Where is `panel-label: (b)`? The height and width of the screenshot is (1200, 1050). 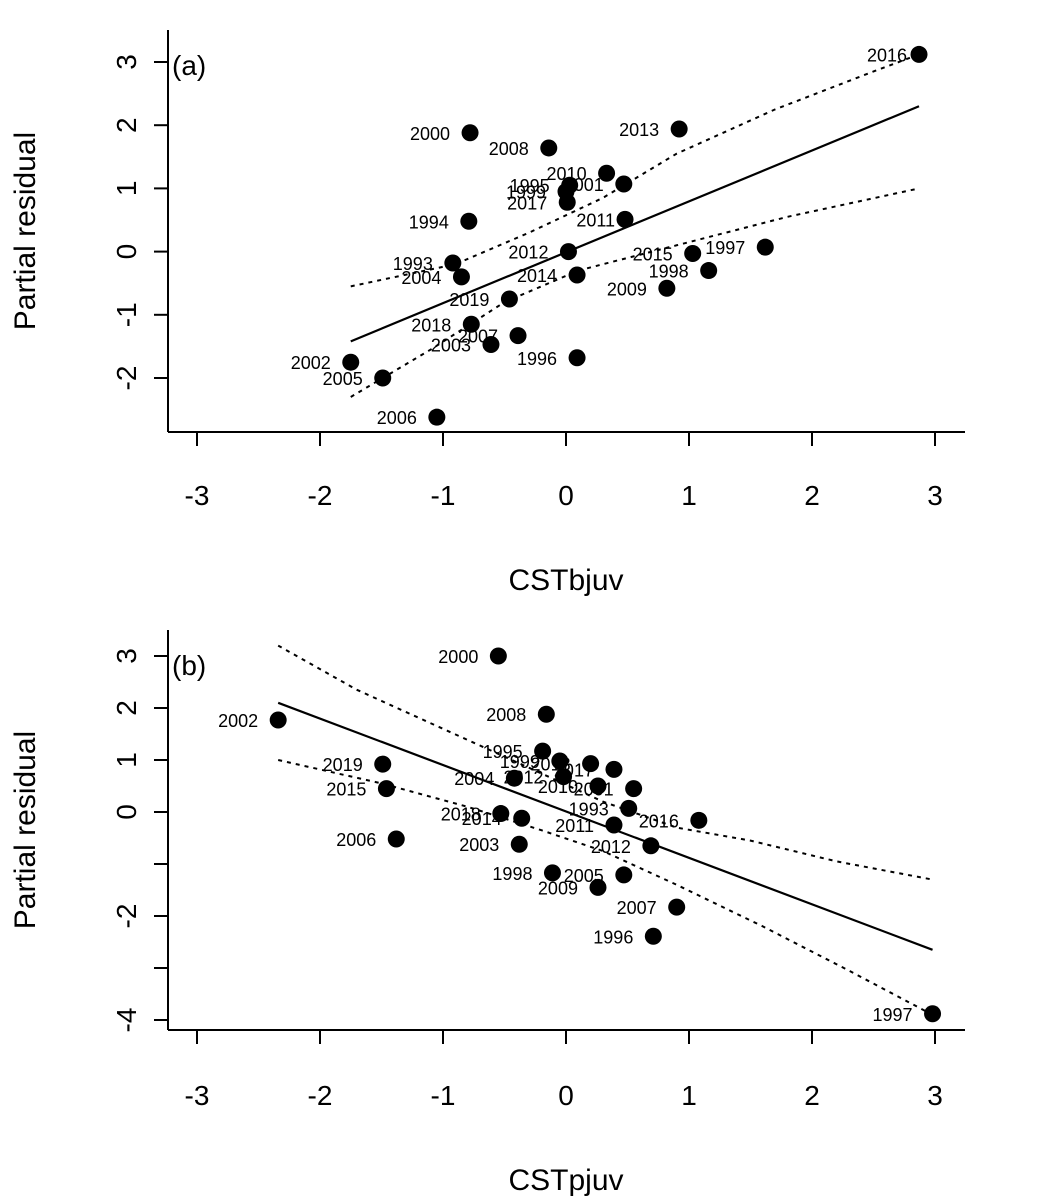
panel-label: (b) is located at coordinates (189, 665).